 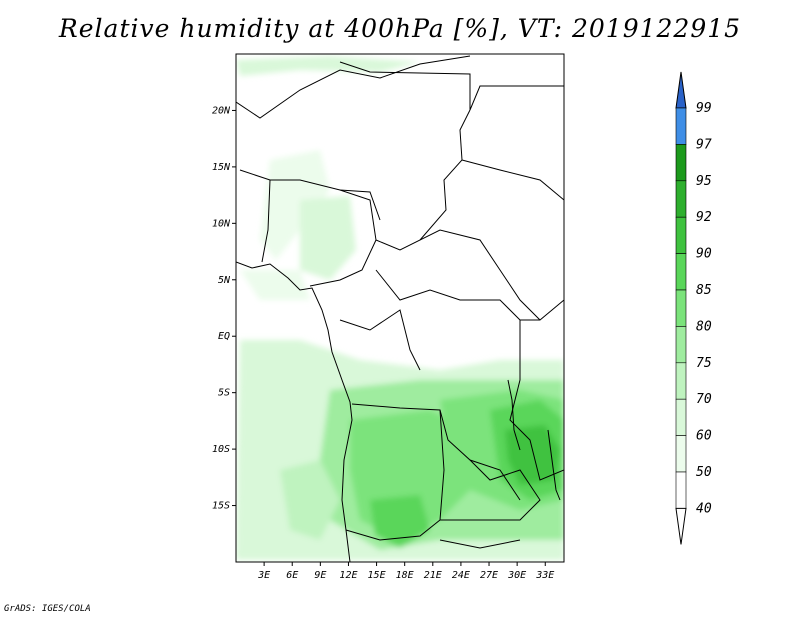 What do you see at coordinates (292, 575) in the screenshot?
I see `lon-tick-label: 6E` at bounding box center [292, 575].